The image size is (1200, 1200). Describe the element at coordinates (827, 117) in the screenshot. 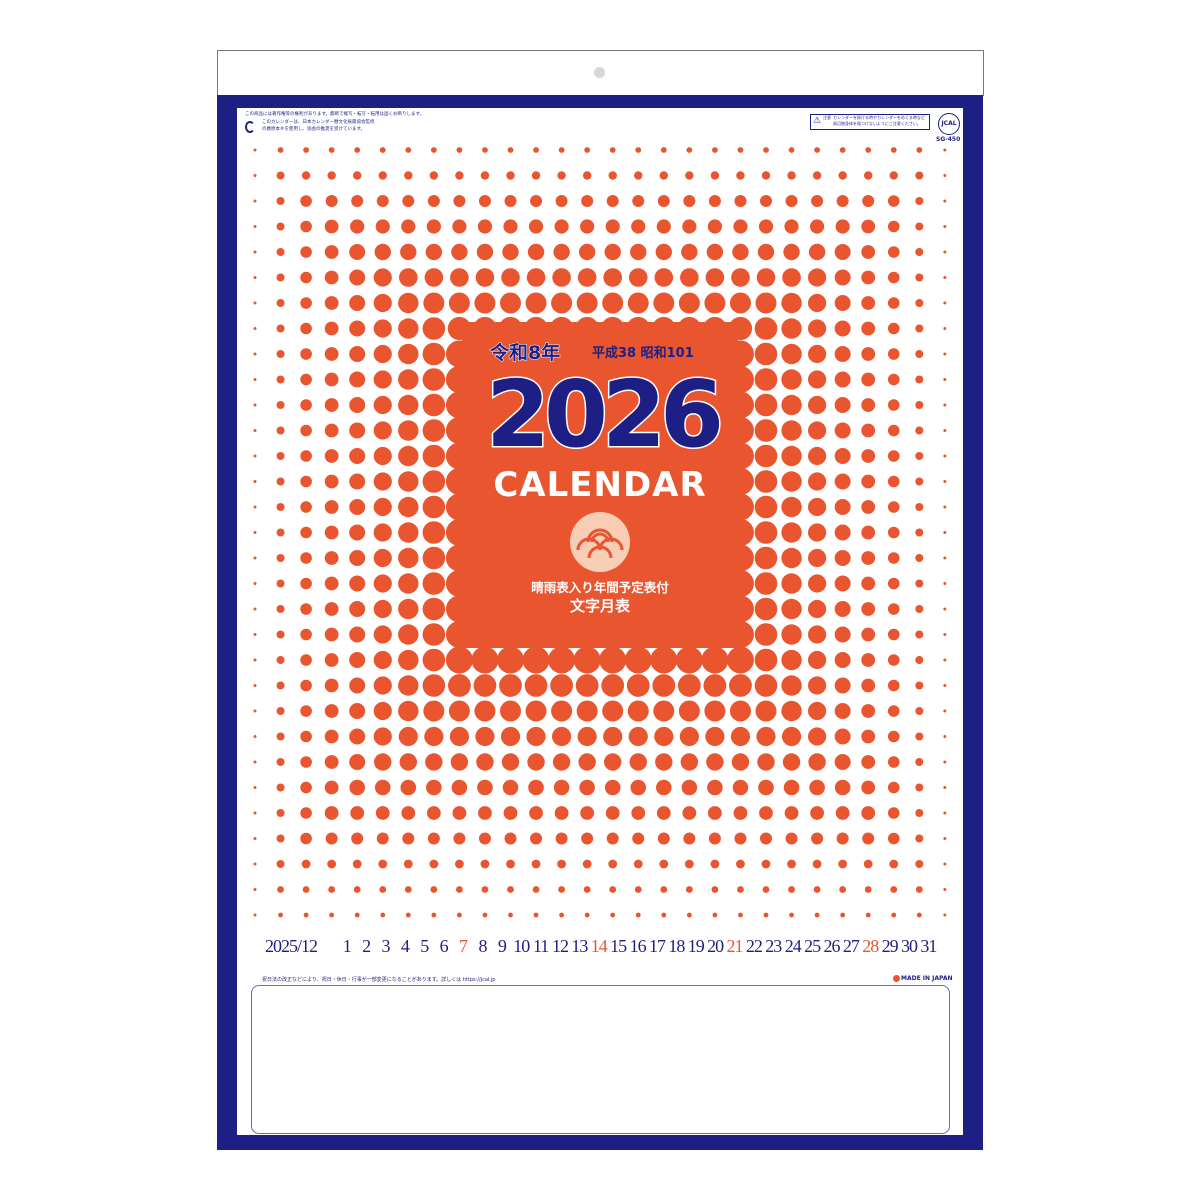

I see `caution-label: 注意` at that location.